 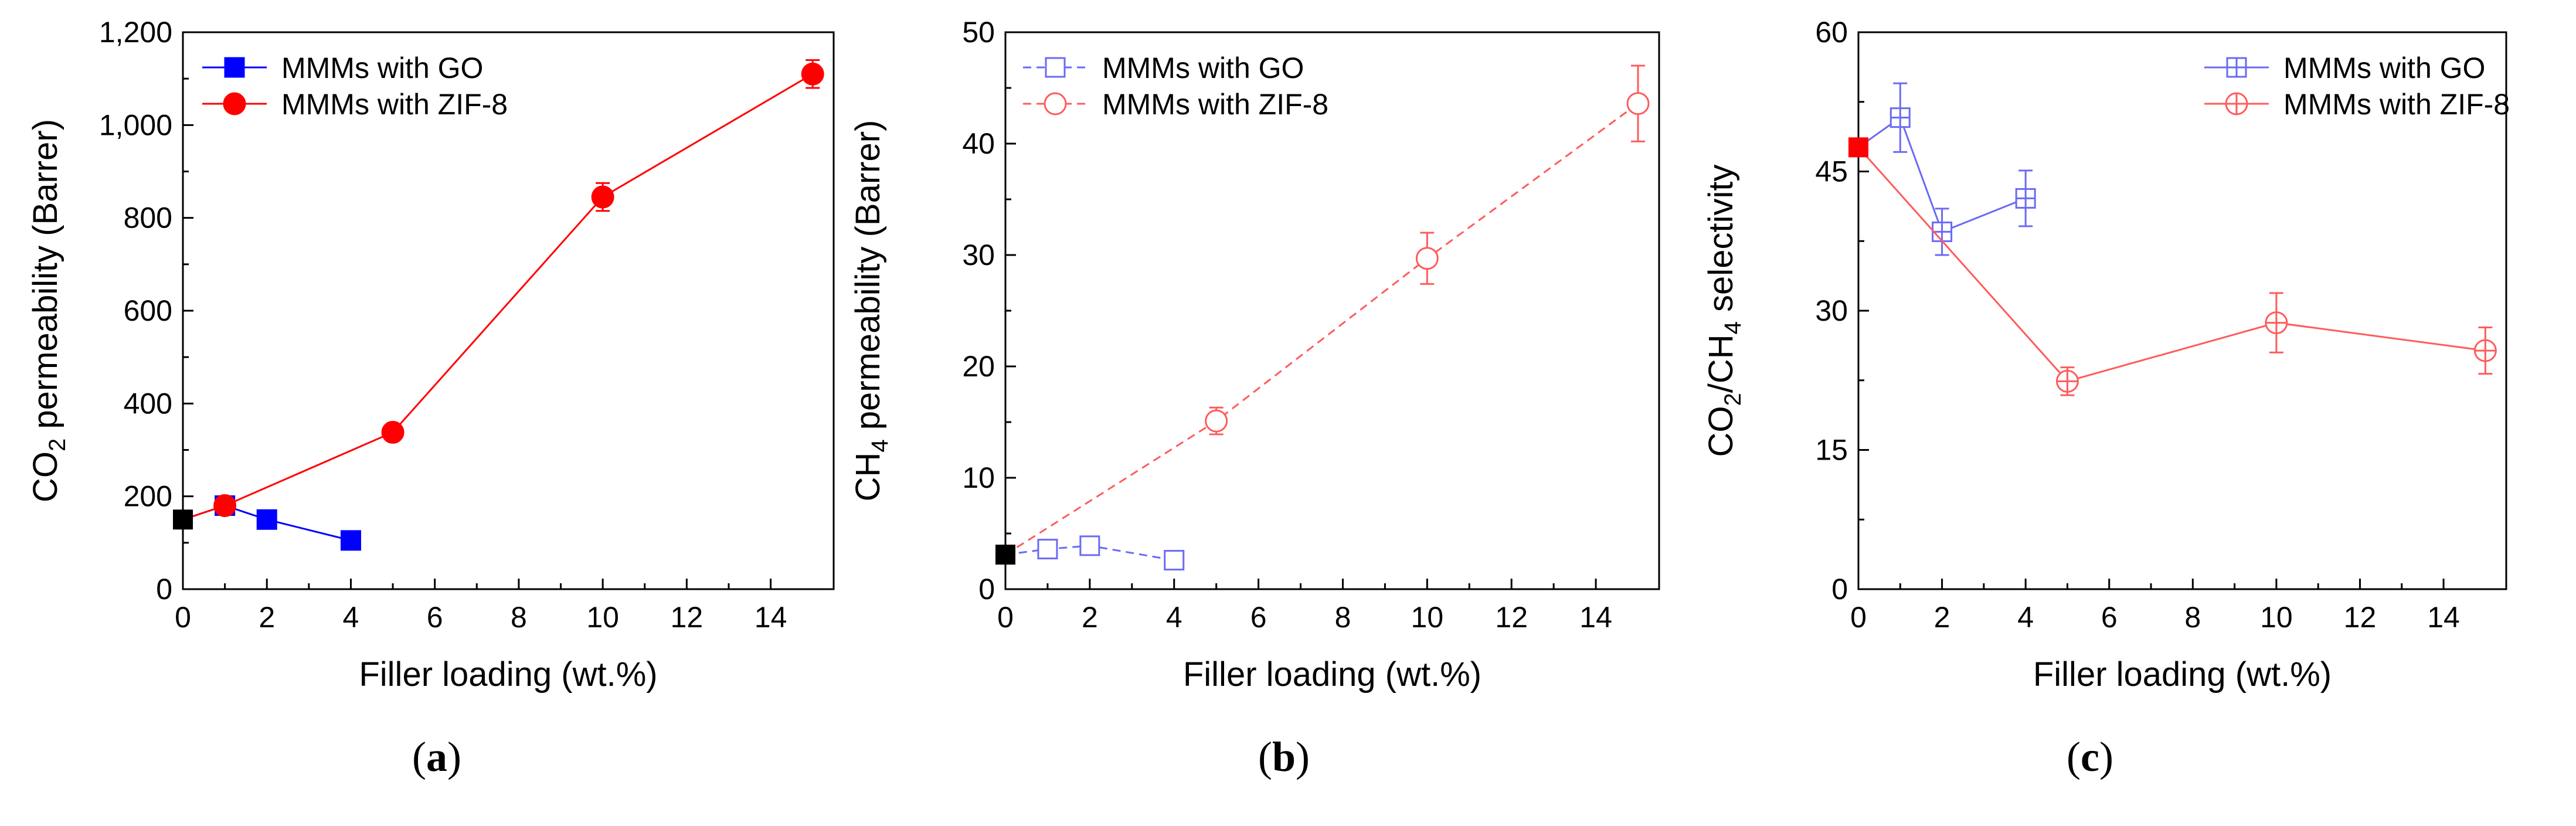 I want to click on y-axis-label: CO2/CH4 selectivity, so click(x=1724, y=311).